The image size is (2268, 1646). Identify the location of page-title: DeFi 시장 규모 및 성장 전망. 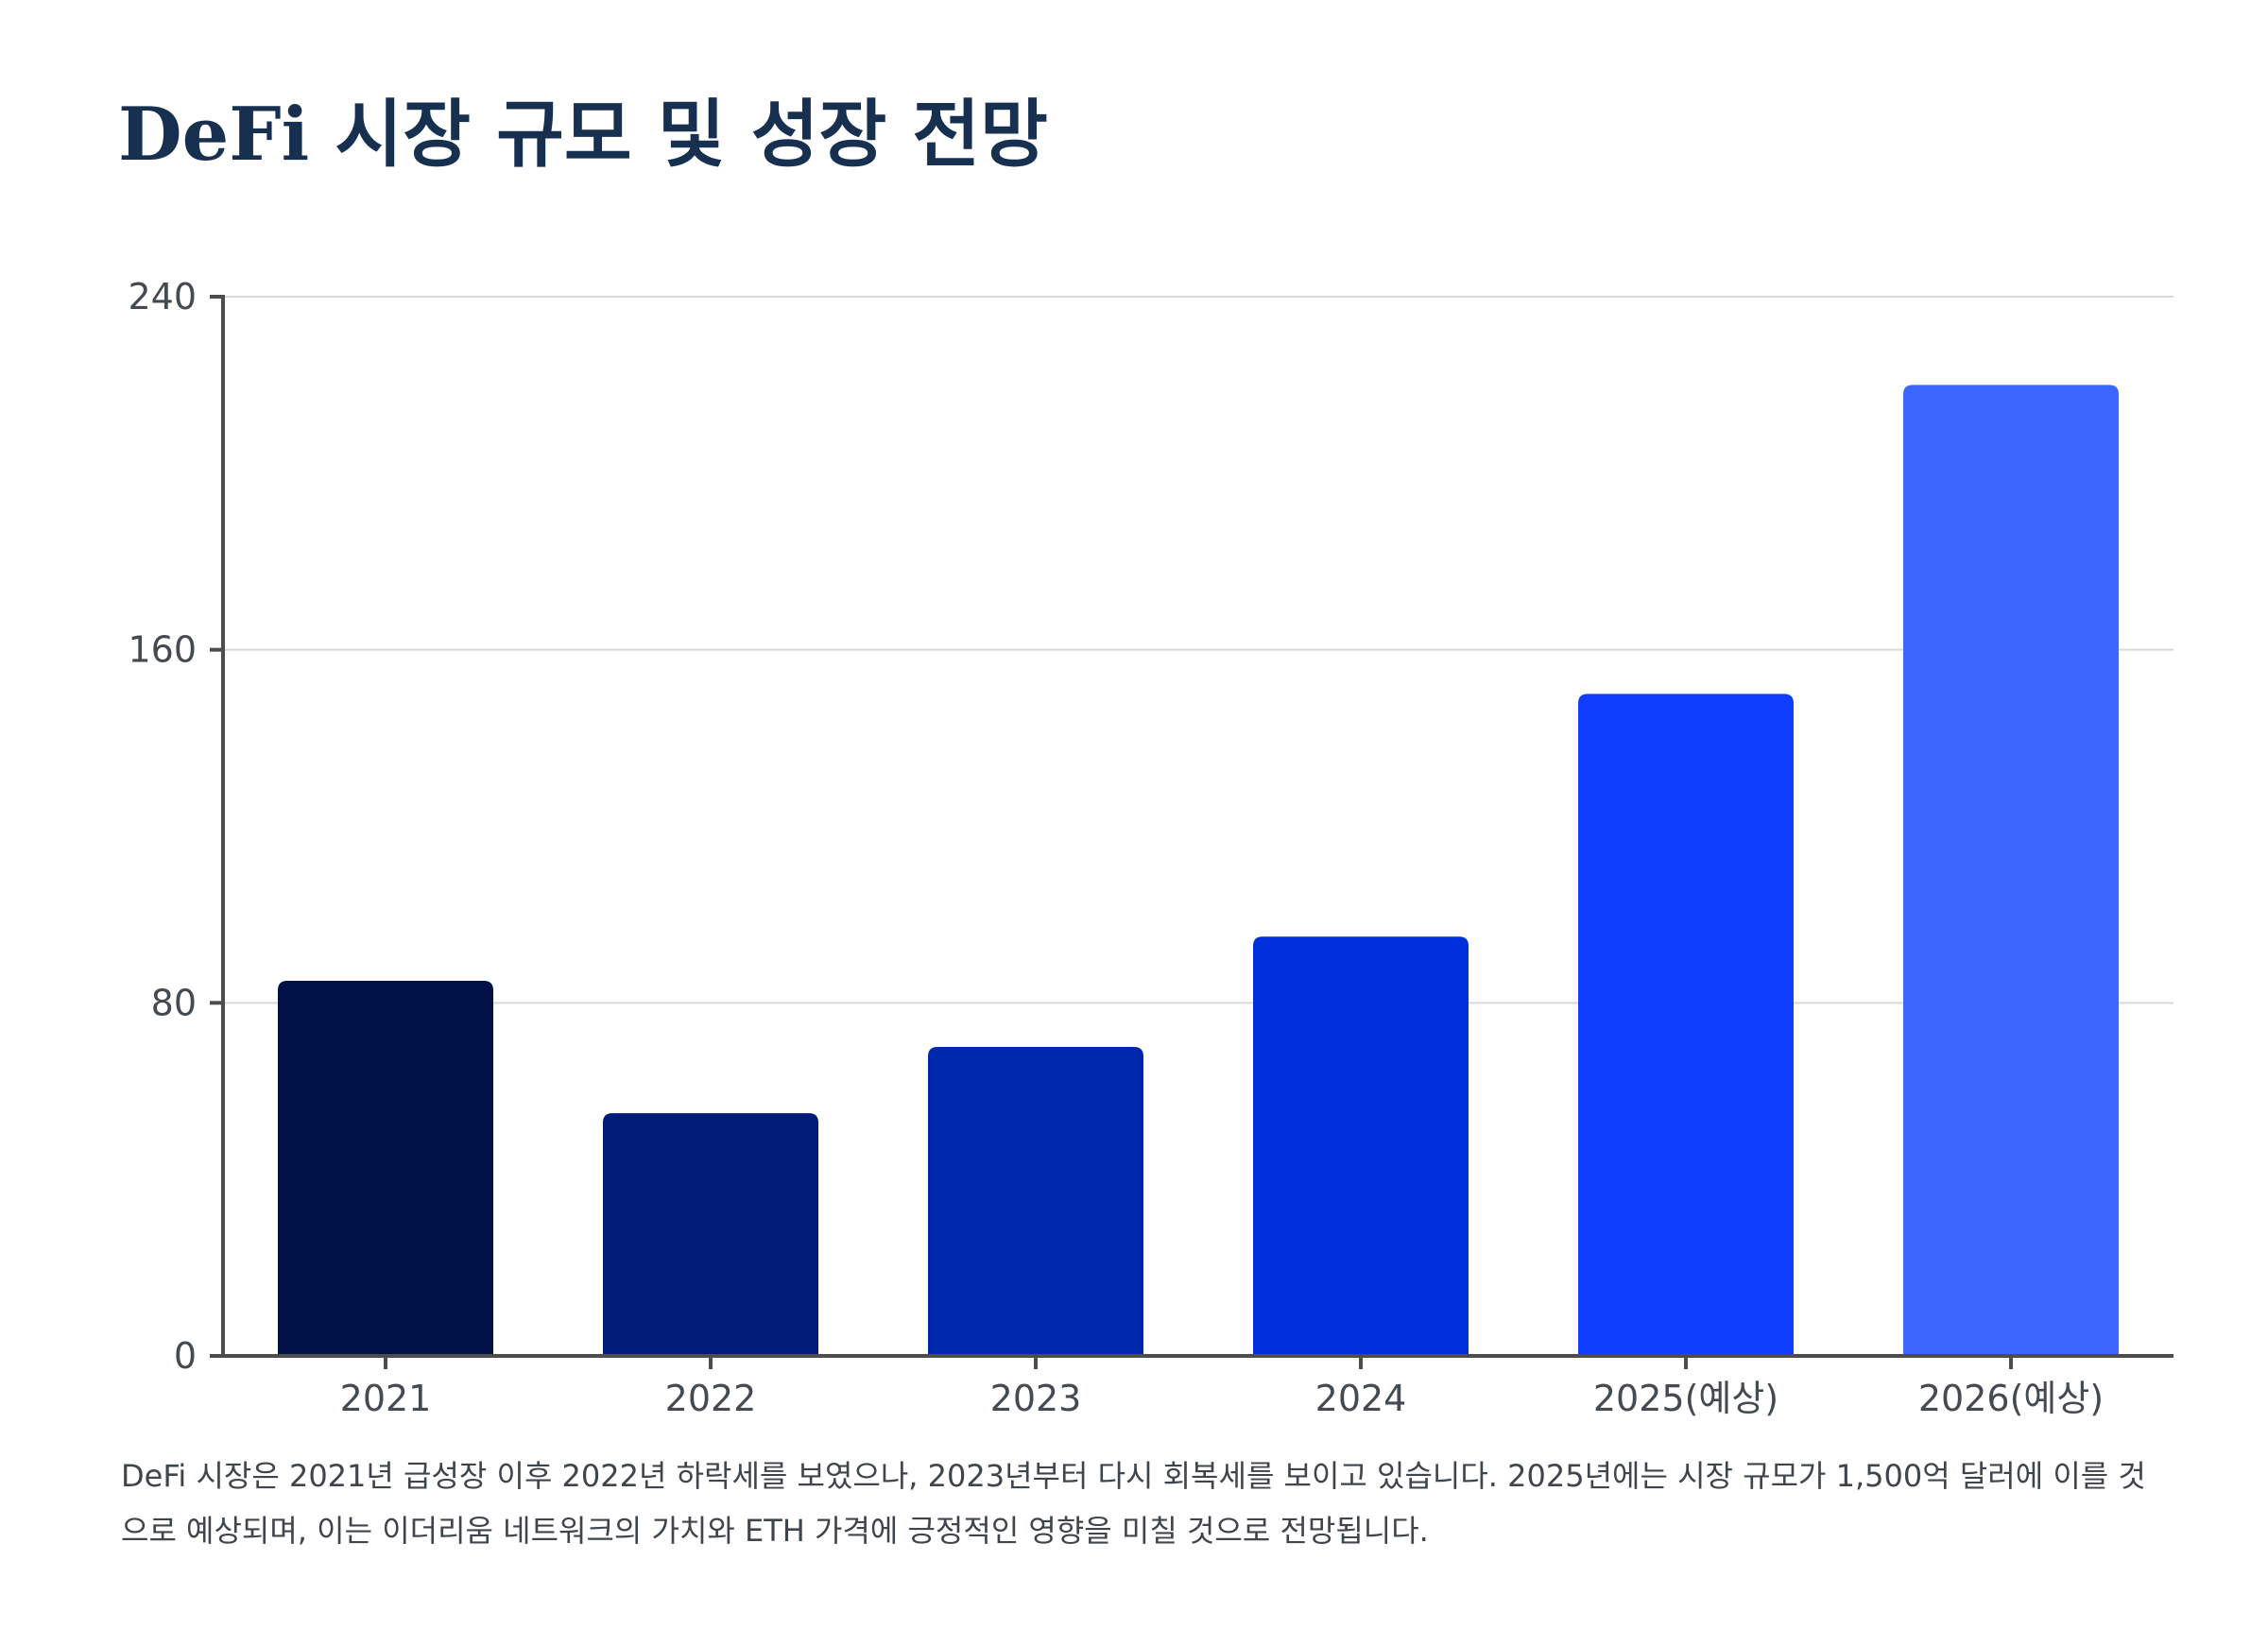
(583, 135).